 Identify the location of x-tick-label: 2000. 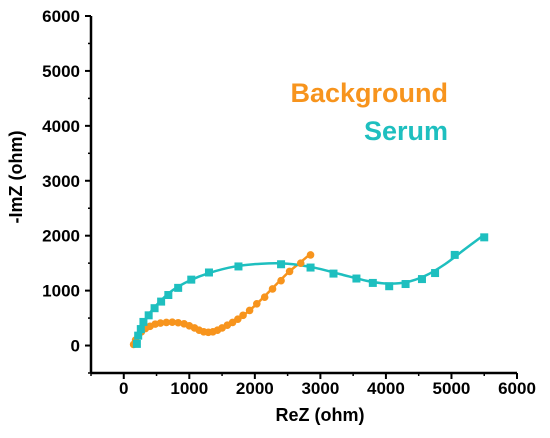
(255, 388).